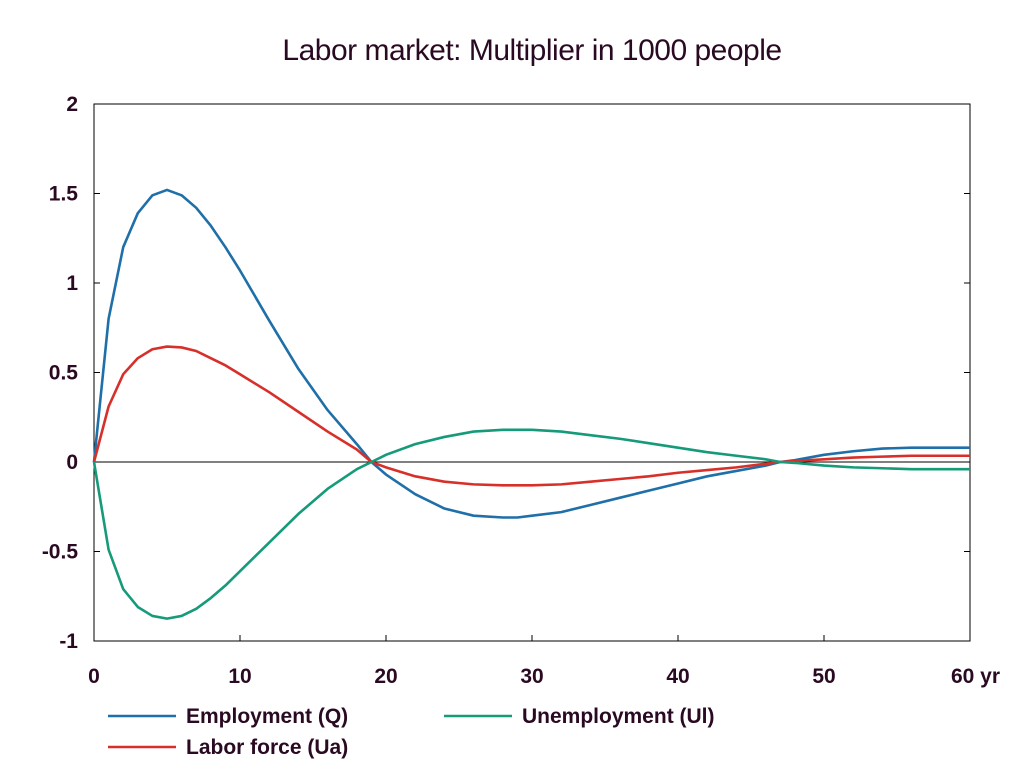 The image size is (1024, 778). What do you see at coordinates (385, 676) in the screenshot?
I see `x-tick-label: 20` at bounding box center [385, 676].